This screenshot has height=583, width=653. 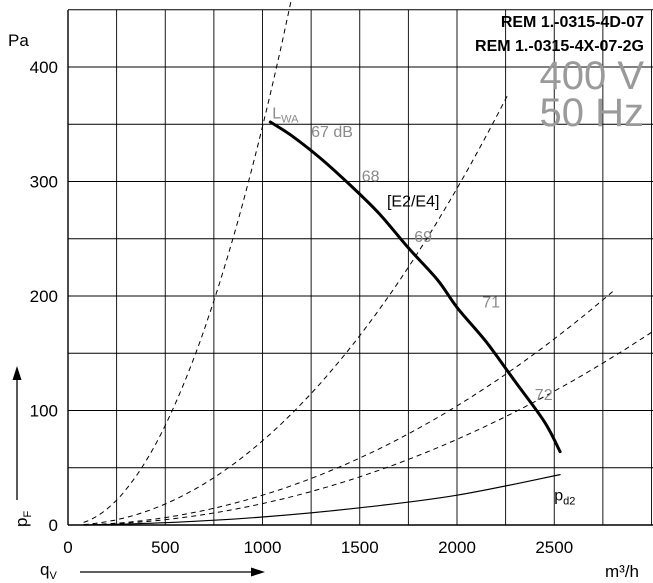 What do you see at coordinates (554, 547) in the screenshot?
I see `x-tick-label: 2500` at bounding box center [554, 547].